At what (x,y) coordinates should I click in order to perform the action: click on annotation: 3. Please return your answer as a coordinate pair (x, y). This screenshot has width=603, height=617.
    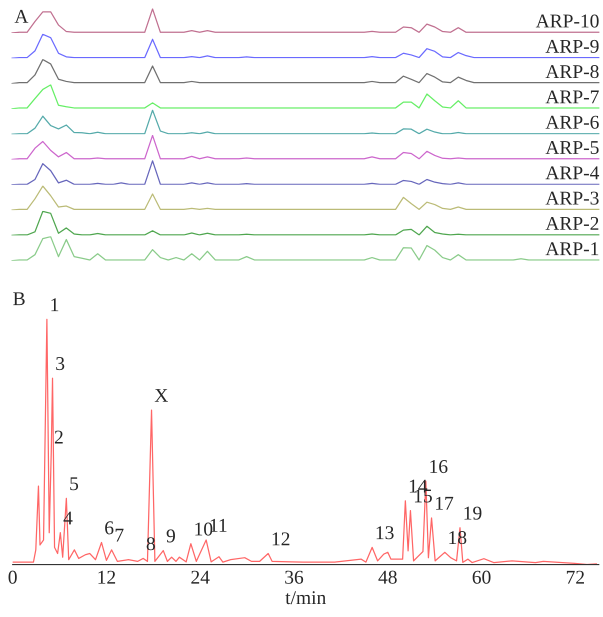
    Looking at the image, I should click on (60, 363).